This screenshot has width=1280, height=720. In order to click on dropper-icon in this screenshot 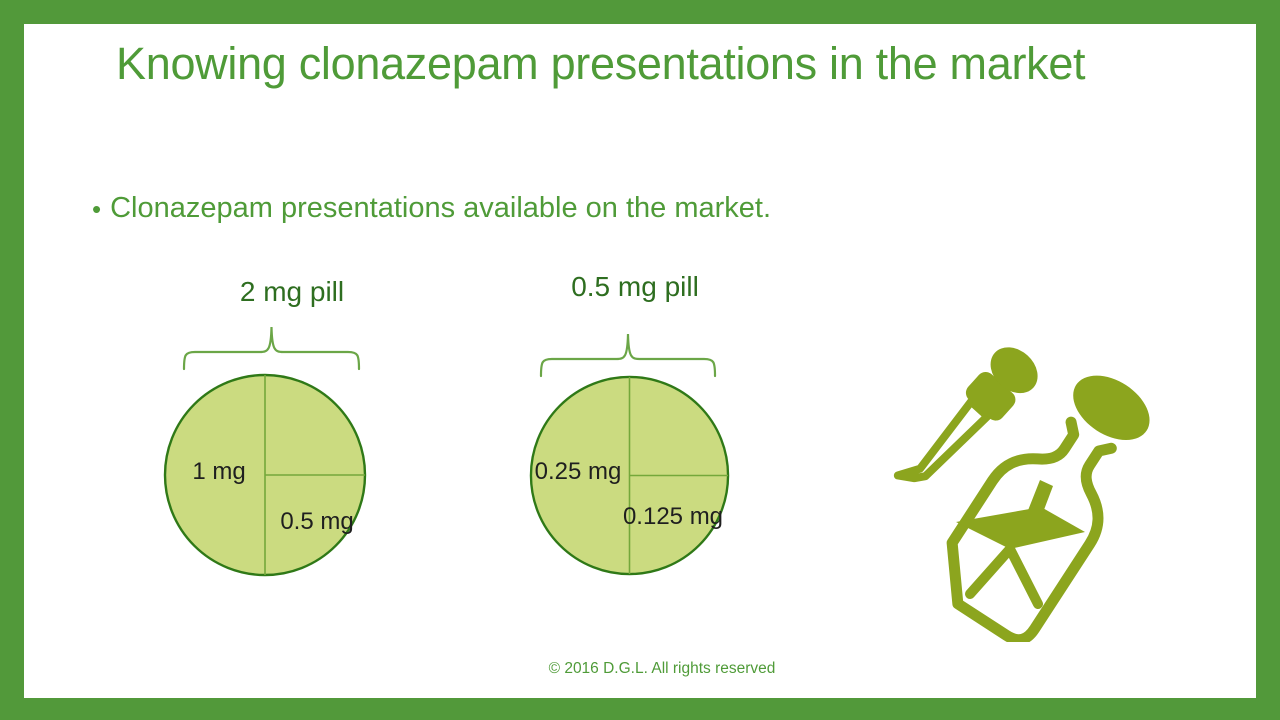, I will do `click(965, 415)`.